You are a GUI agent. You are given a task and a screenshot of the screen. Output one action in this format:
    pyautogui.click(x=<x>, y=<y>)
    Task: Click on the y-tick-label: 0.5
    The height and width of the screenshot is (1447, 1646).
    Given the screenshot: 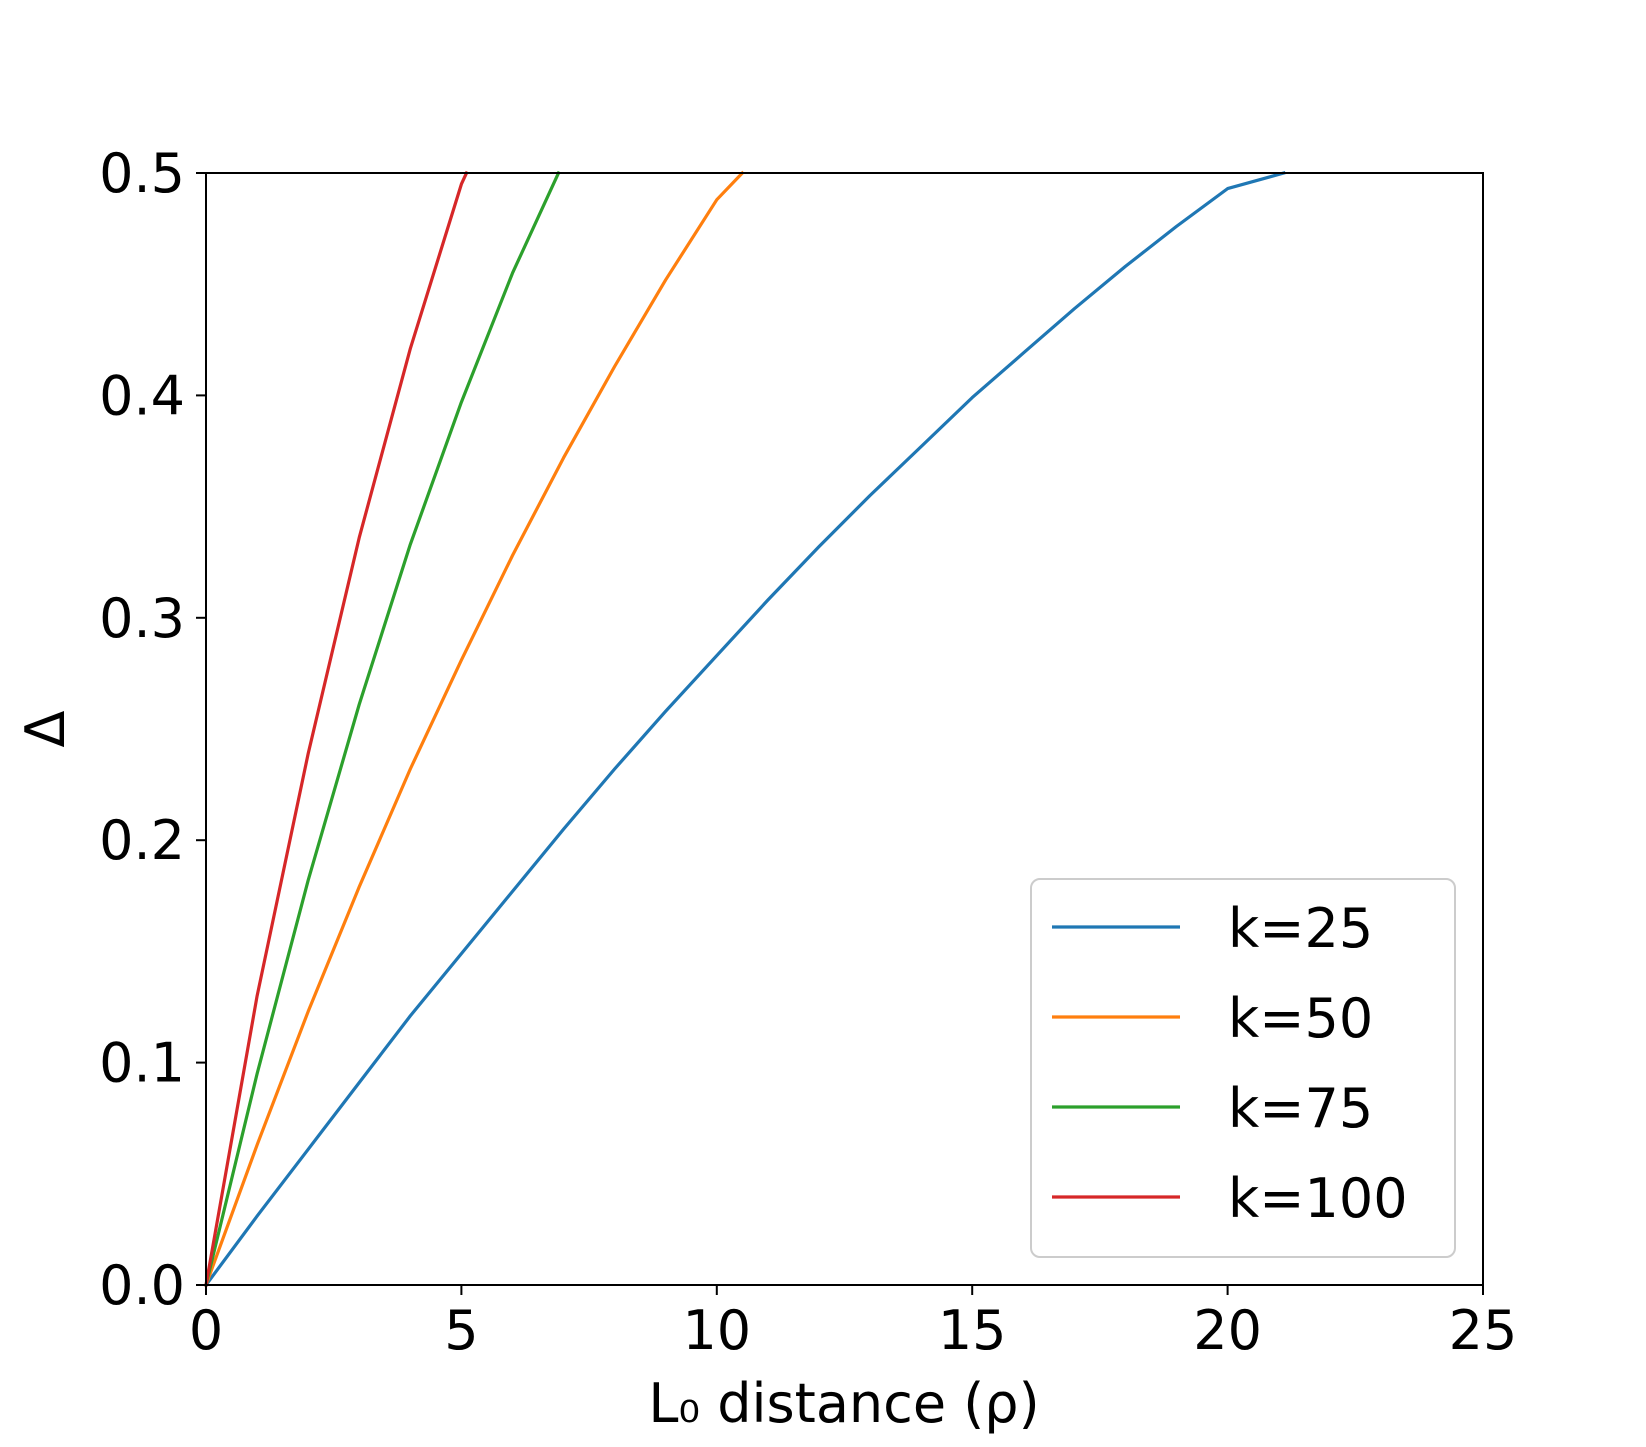 What is the action you would take?
    pyautogui.click(x=142, y=173)
    